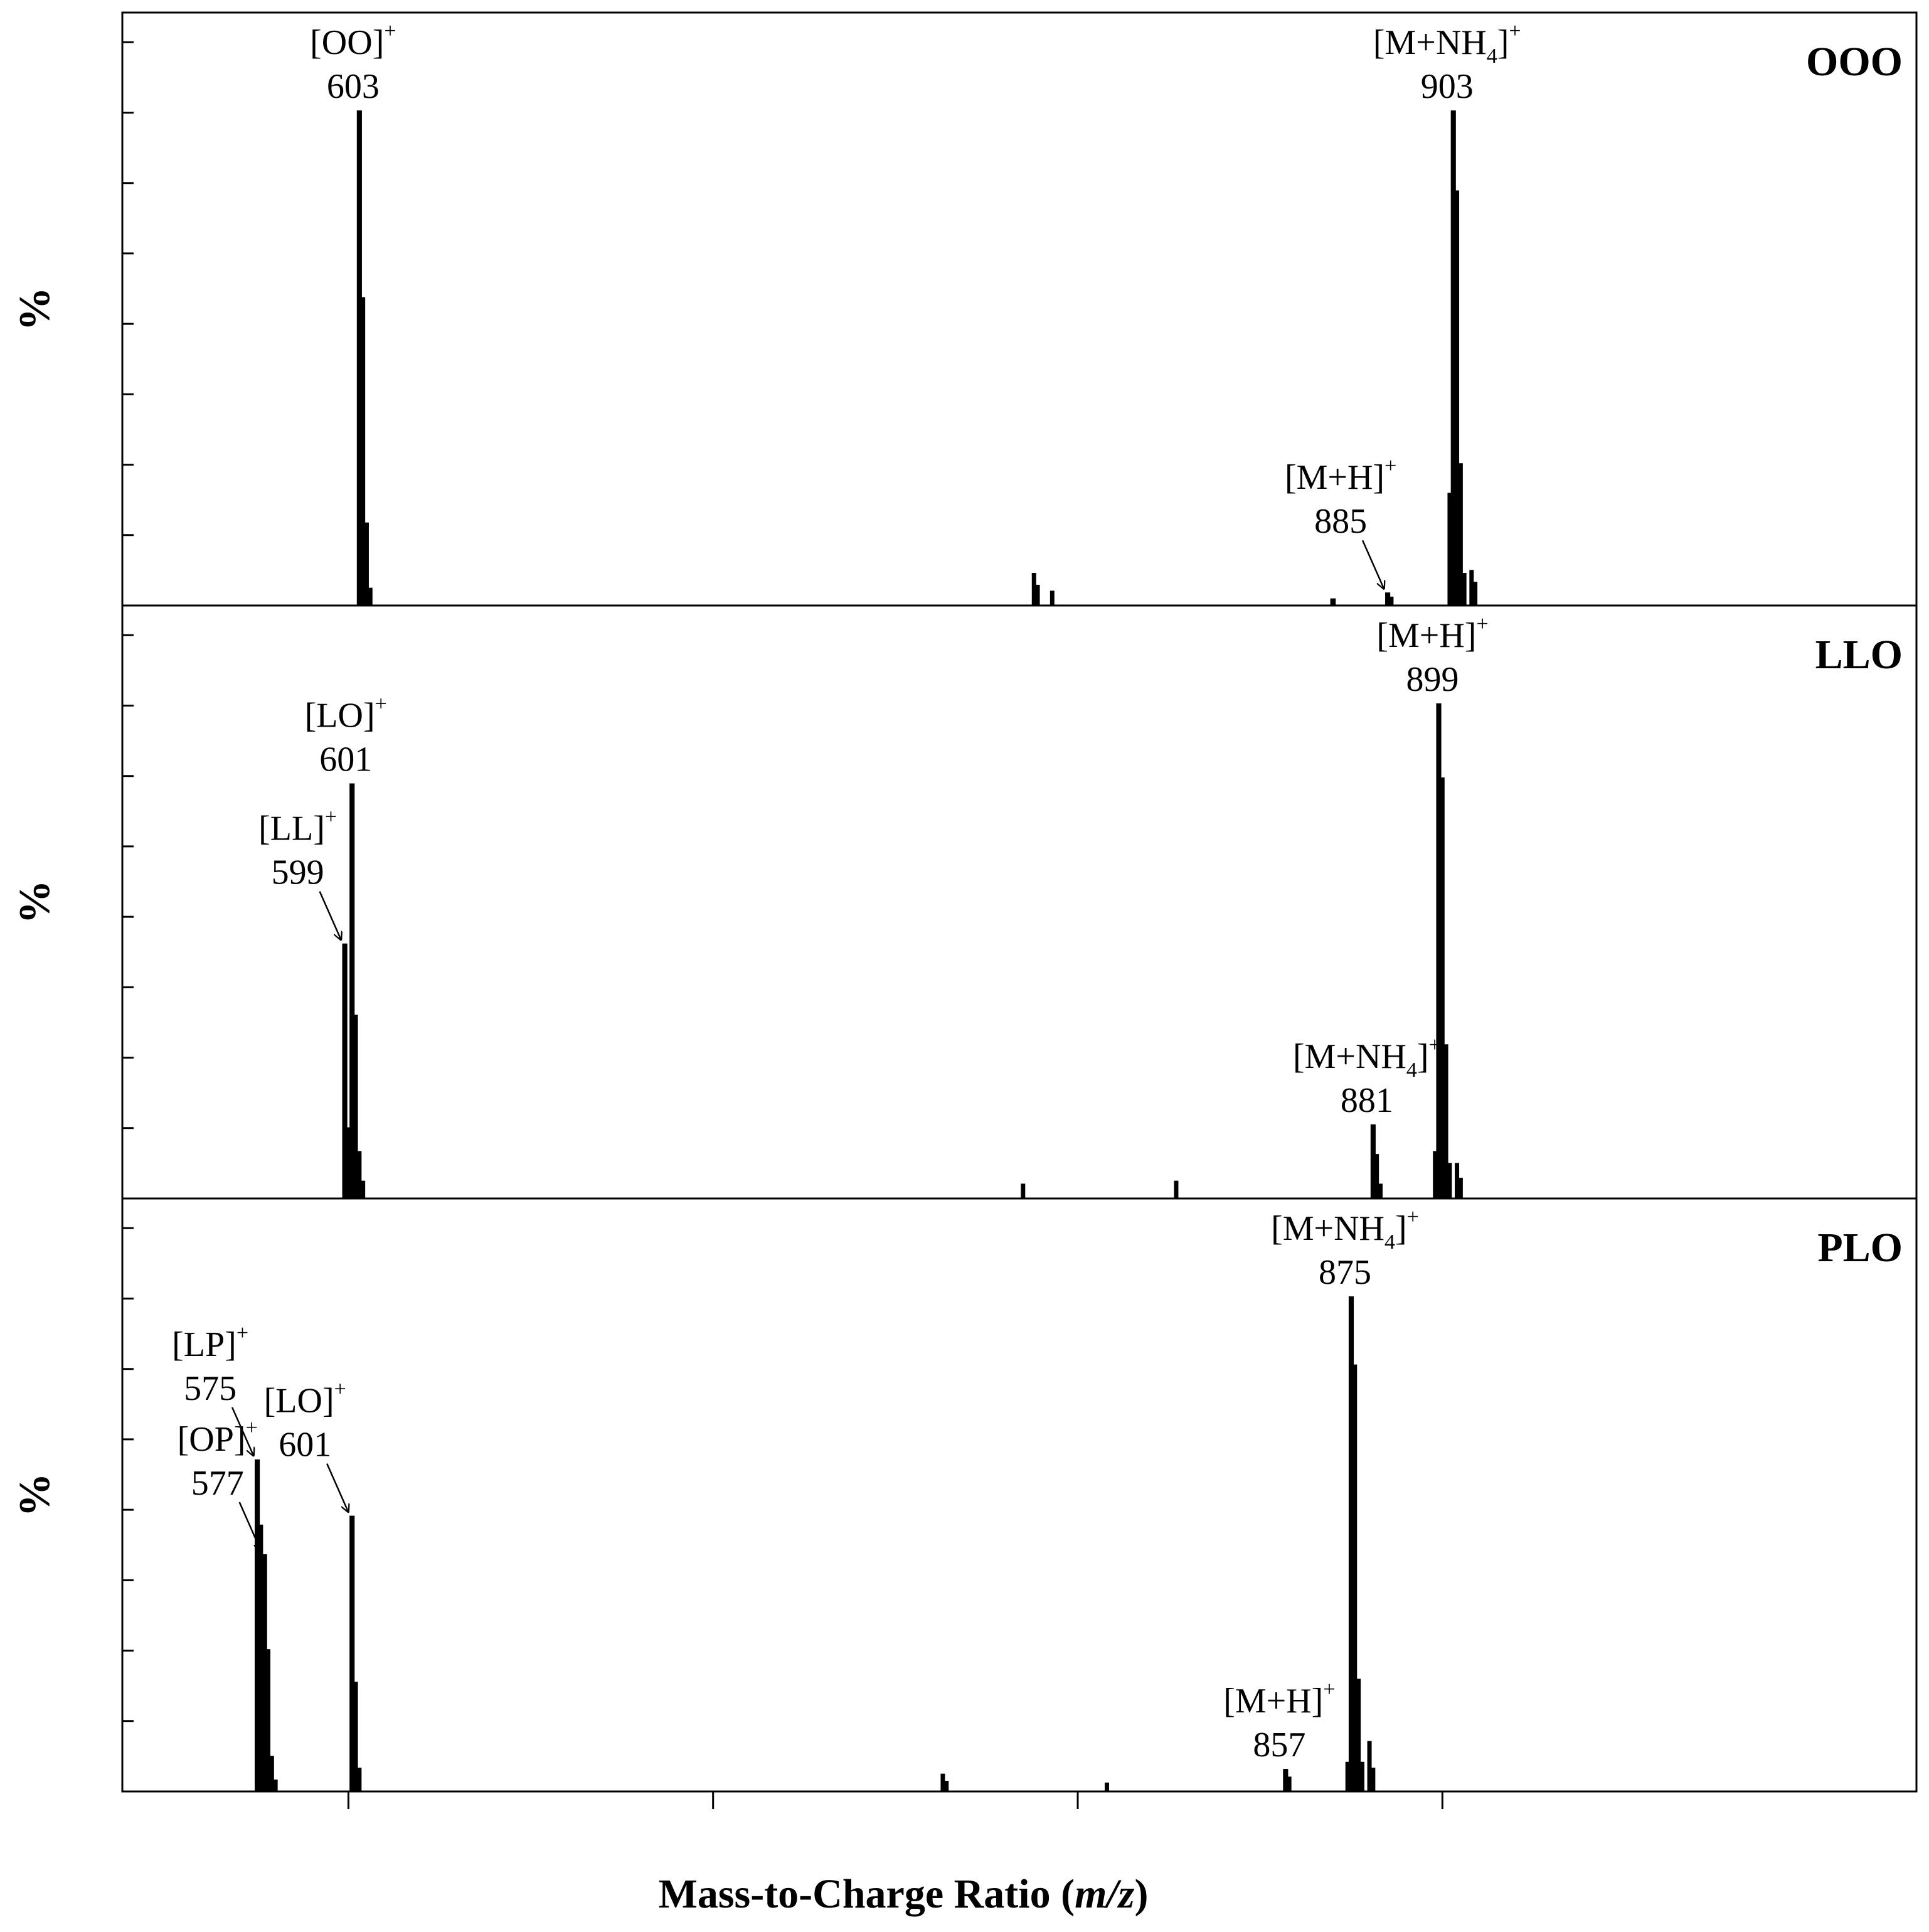  I want to click on x-axis-title-italic: m/z, so click(1105, 1894).